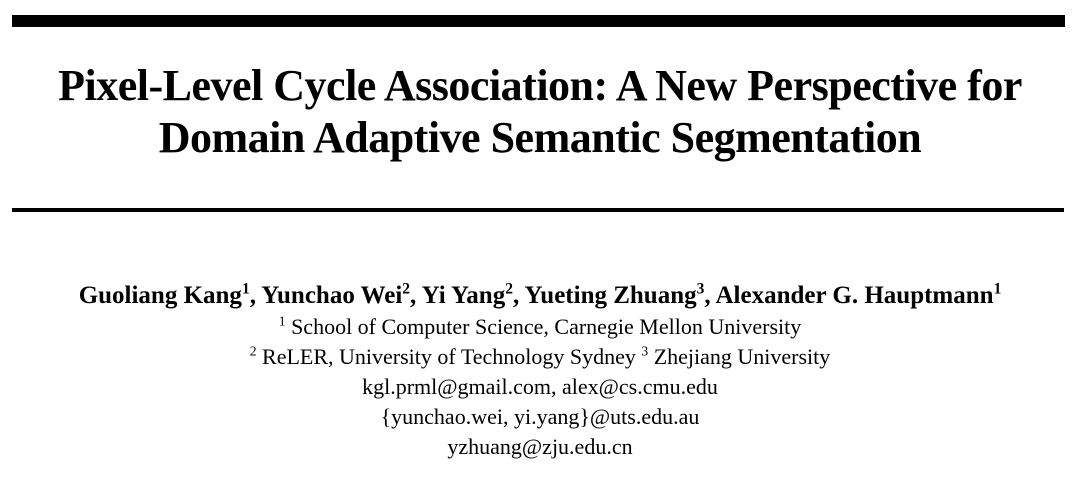 The width and height of the screenshot is (1080, 478). I want to click on email-line: kgl.prml@gmail.com, alex@cs.cmu.edu, so click(540, 386).